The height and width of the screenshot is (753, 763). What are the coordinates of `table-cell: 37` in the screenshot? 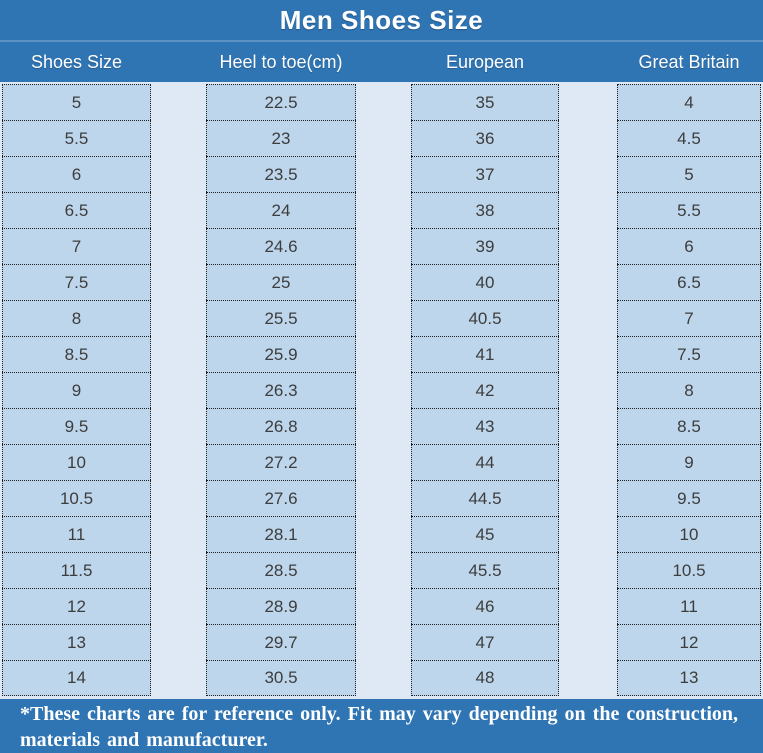 It's located at (485, 174).